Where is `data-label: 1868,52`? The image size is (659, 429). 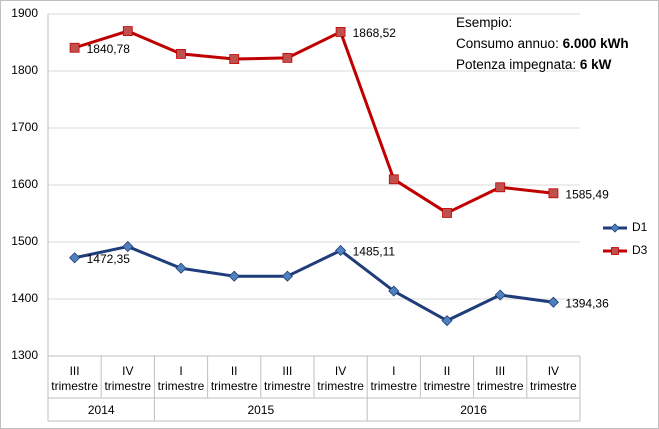
data-label: 1868,52 is located at coordinates (375, 33).